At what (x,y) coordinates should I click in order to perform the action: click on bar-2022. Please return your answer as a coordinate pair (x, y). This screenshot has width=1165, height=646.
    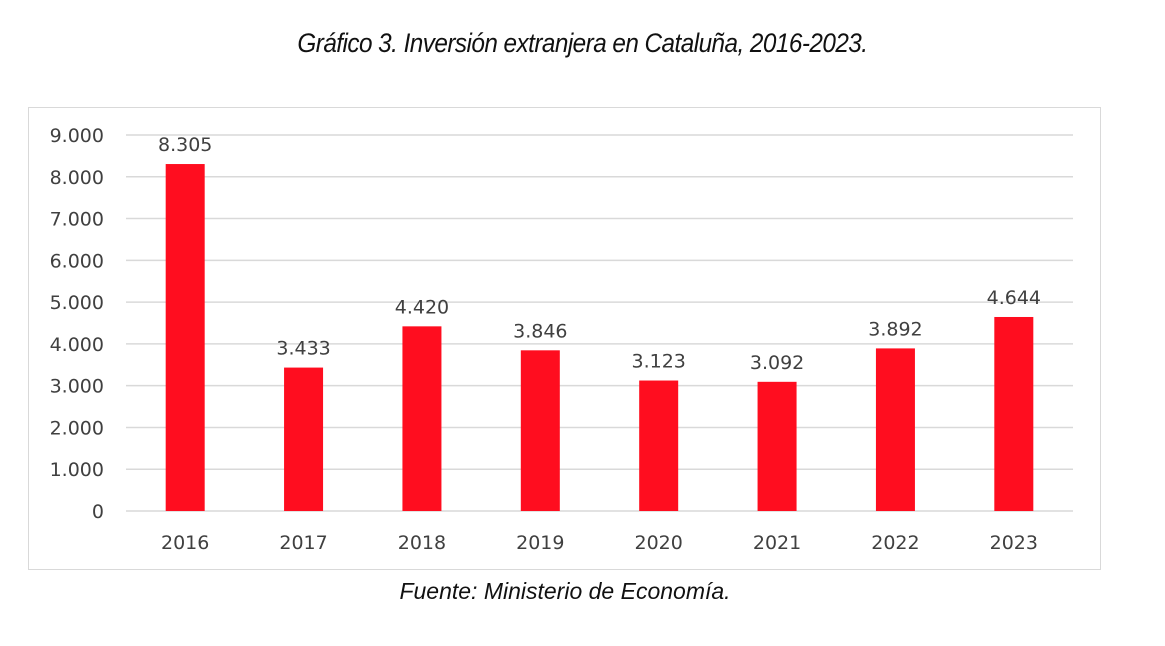
    Looking at the image, I should click on (895, 429).